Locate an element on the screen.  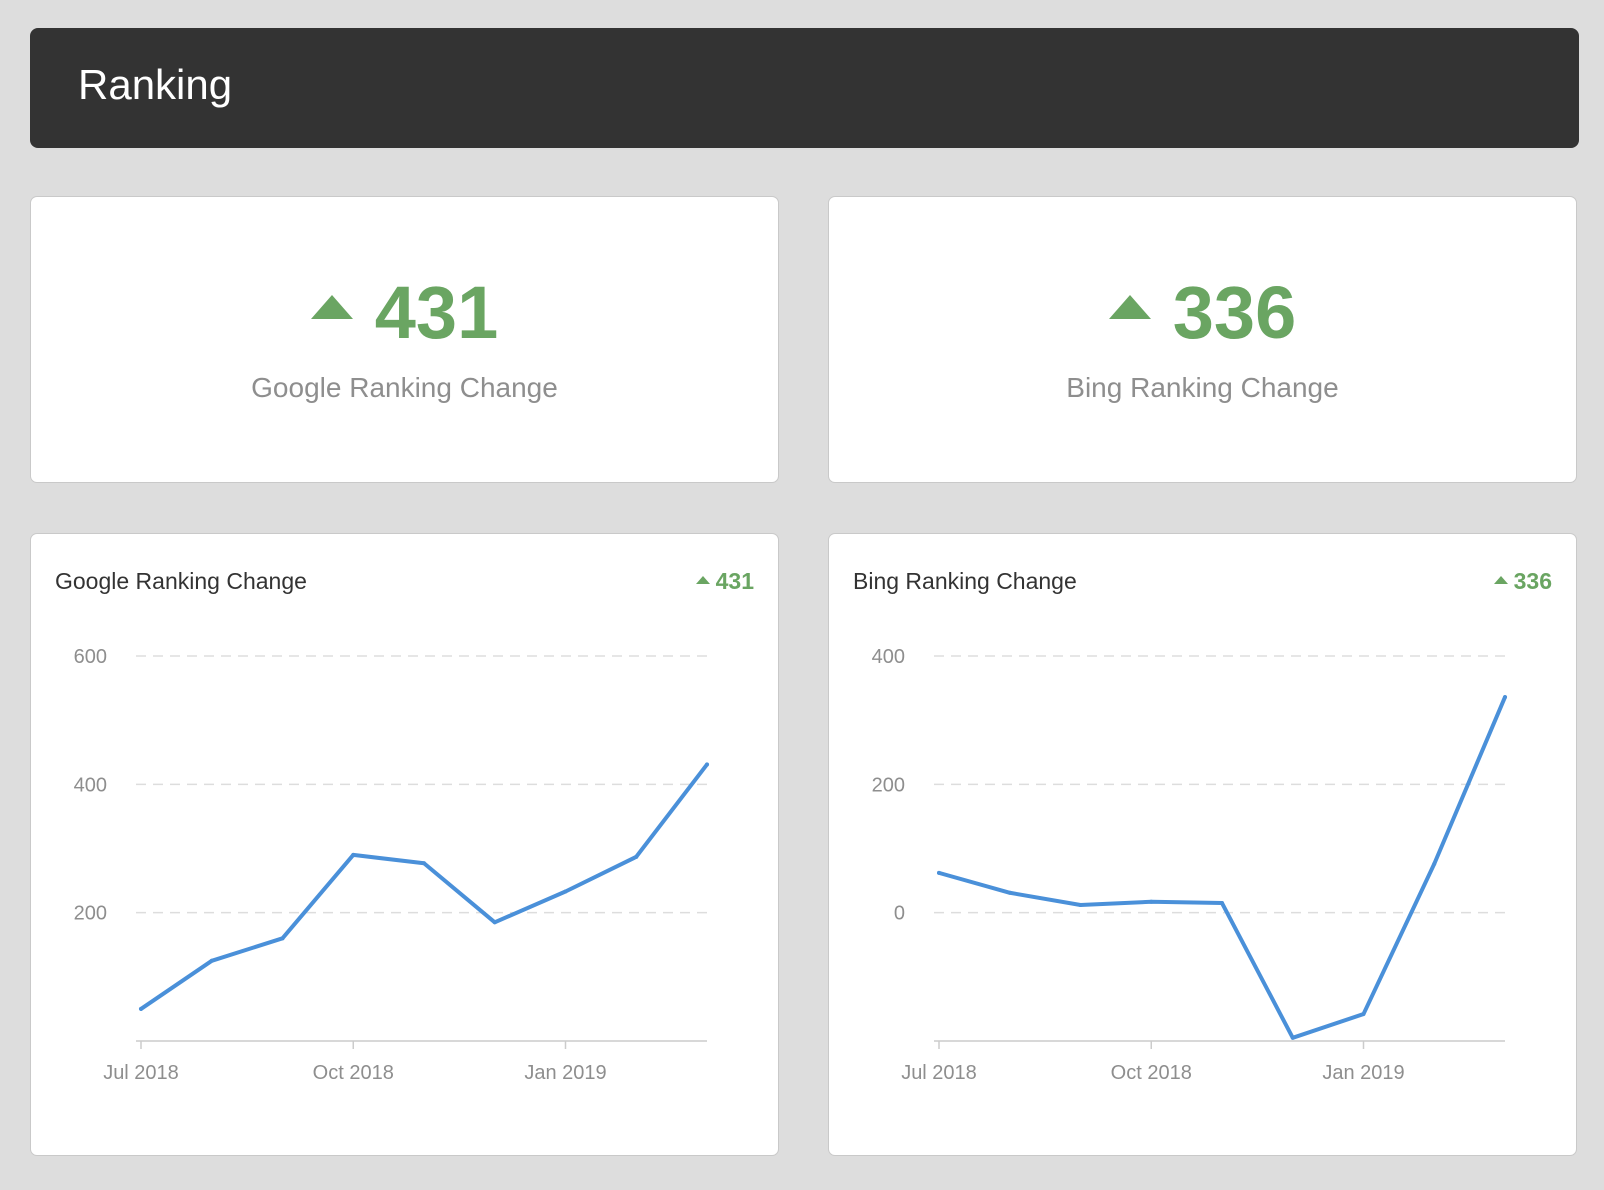
google-ranking-line-chart: 200 400 600 Jul 2018 Oct 2018 Jan 2019 is located at coordinates (391, 865).